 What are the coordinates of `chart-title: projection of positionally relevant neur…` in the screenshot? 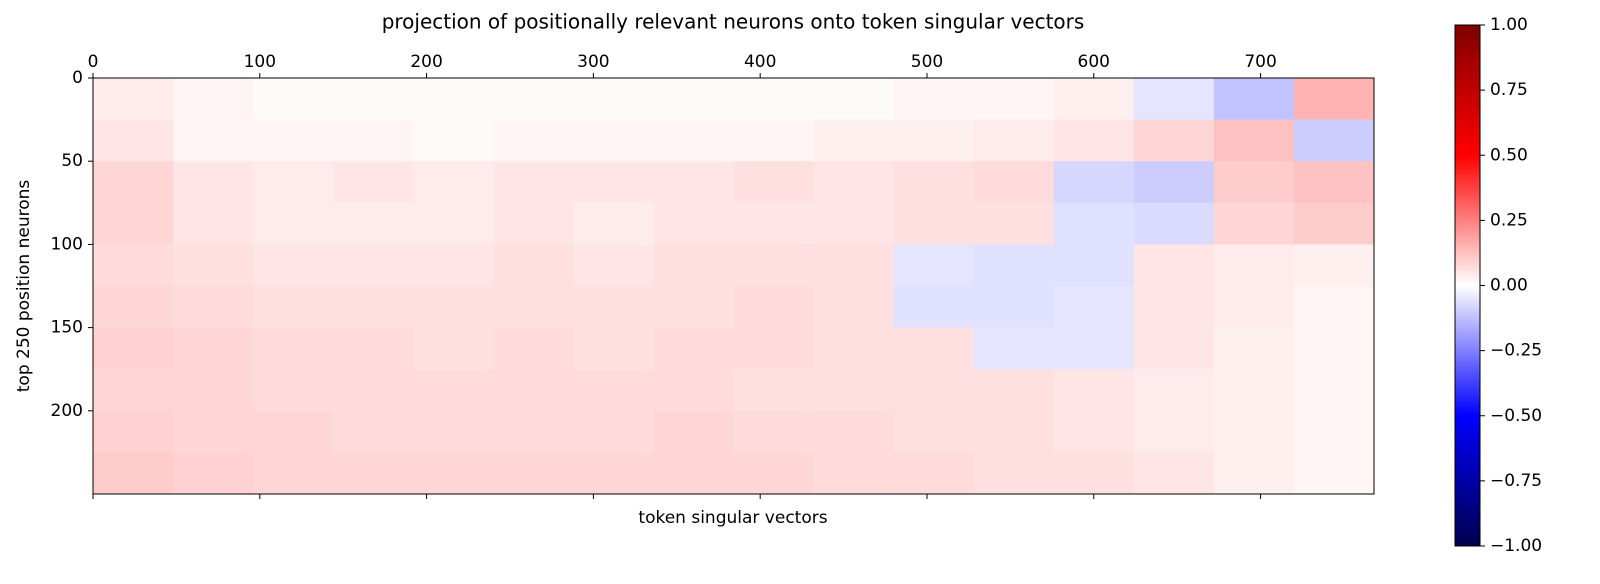 It's located at (733, 22).